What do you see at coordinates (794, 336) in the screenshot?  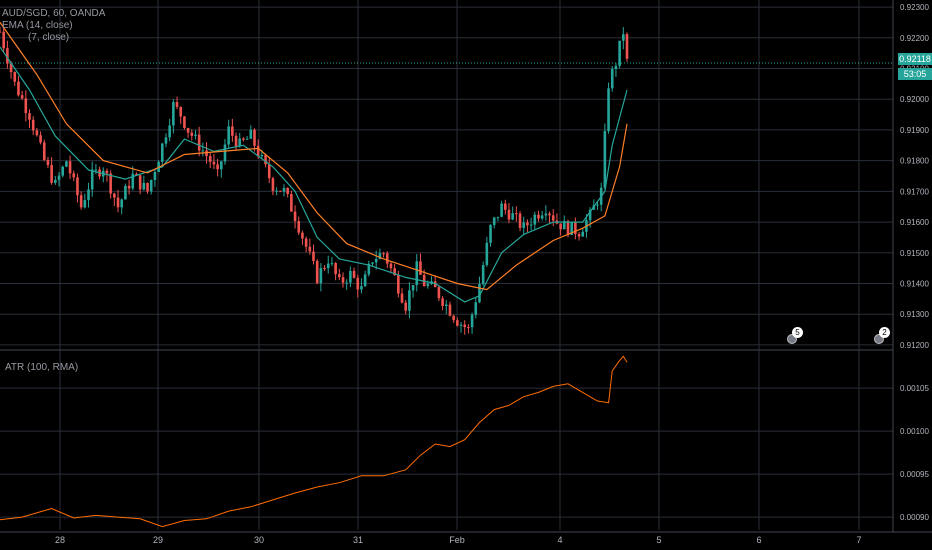 I see `event-marker-1: 5` at bounding box center [794, 336].